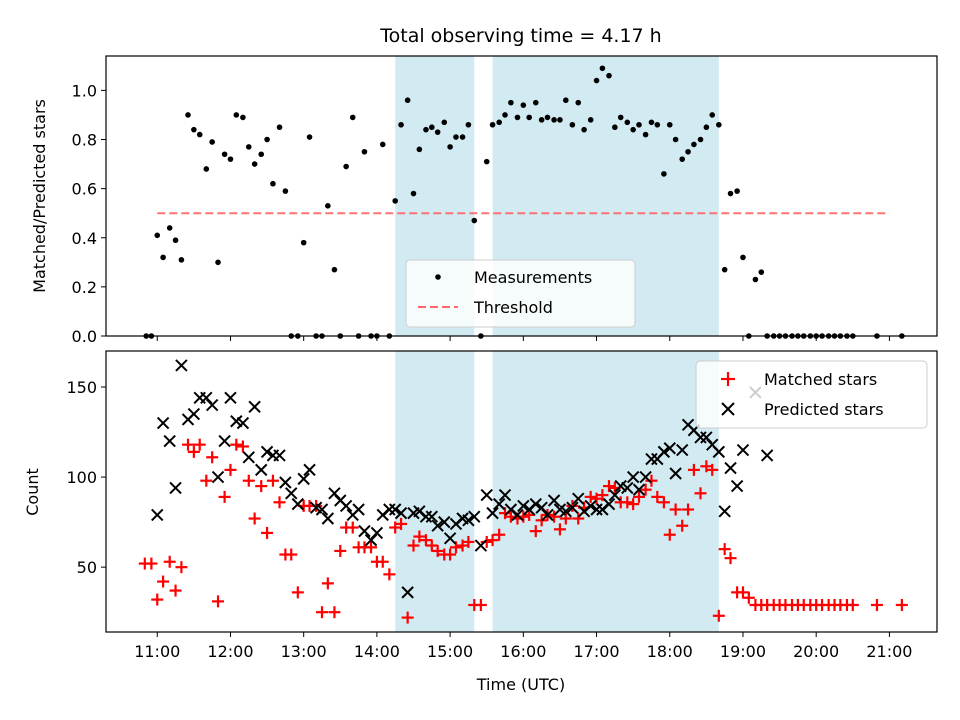  Describe the element at coordinates (743, 651) in the screenshot. I see `bottom-xtick-label-8: 19:00` at that location.